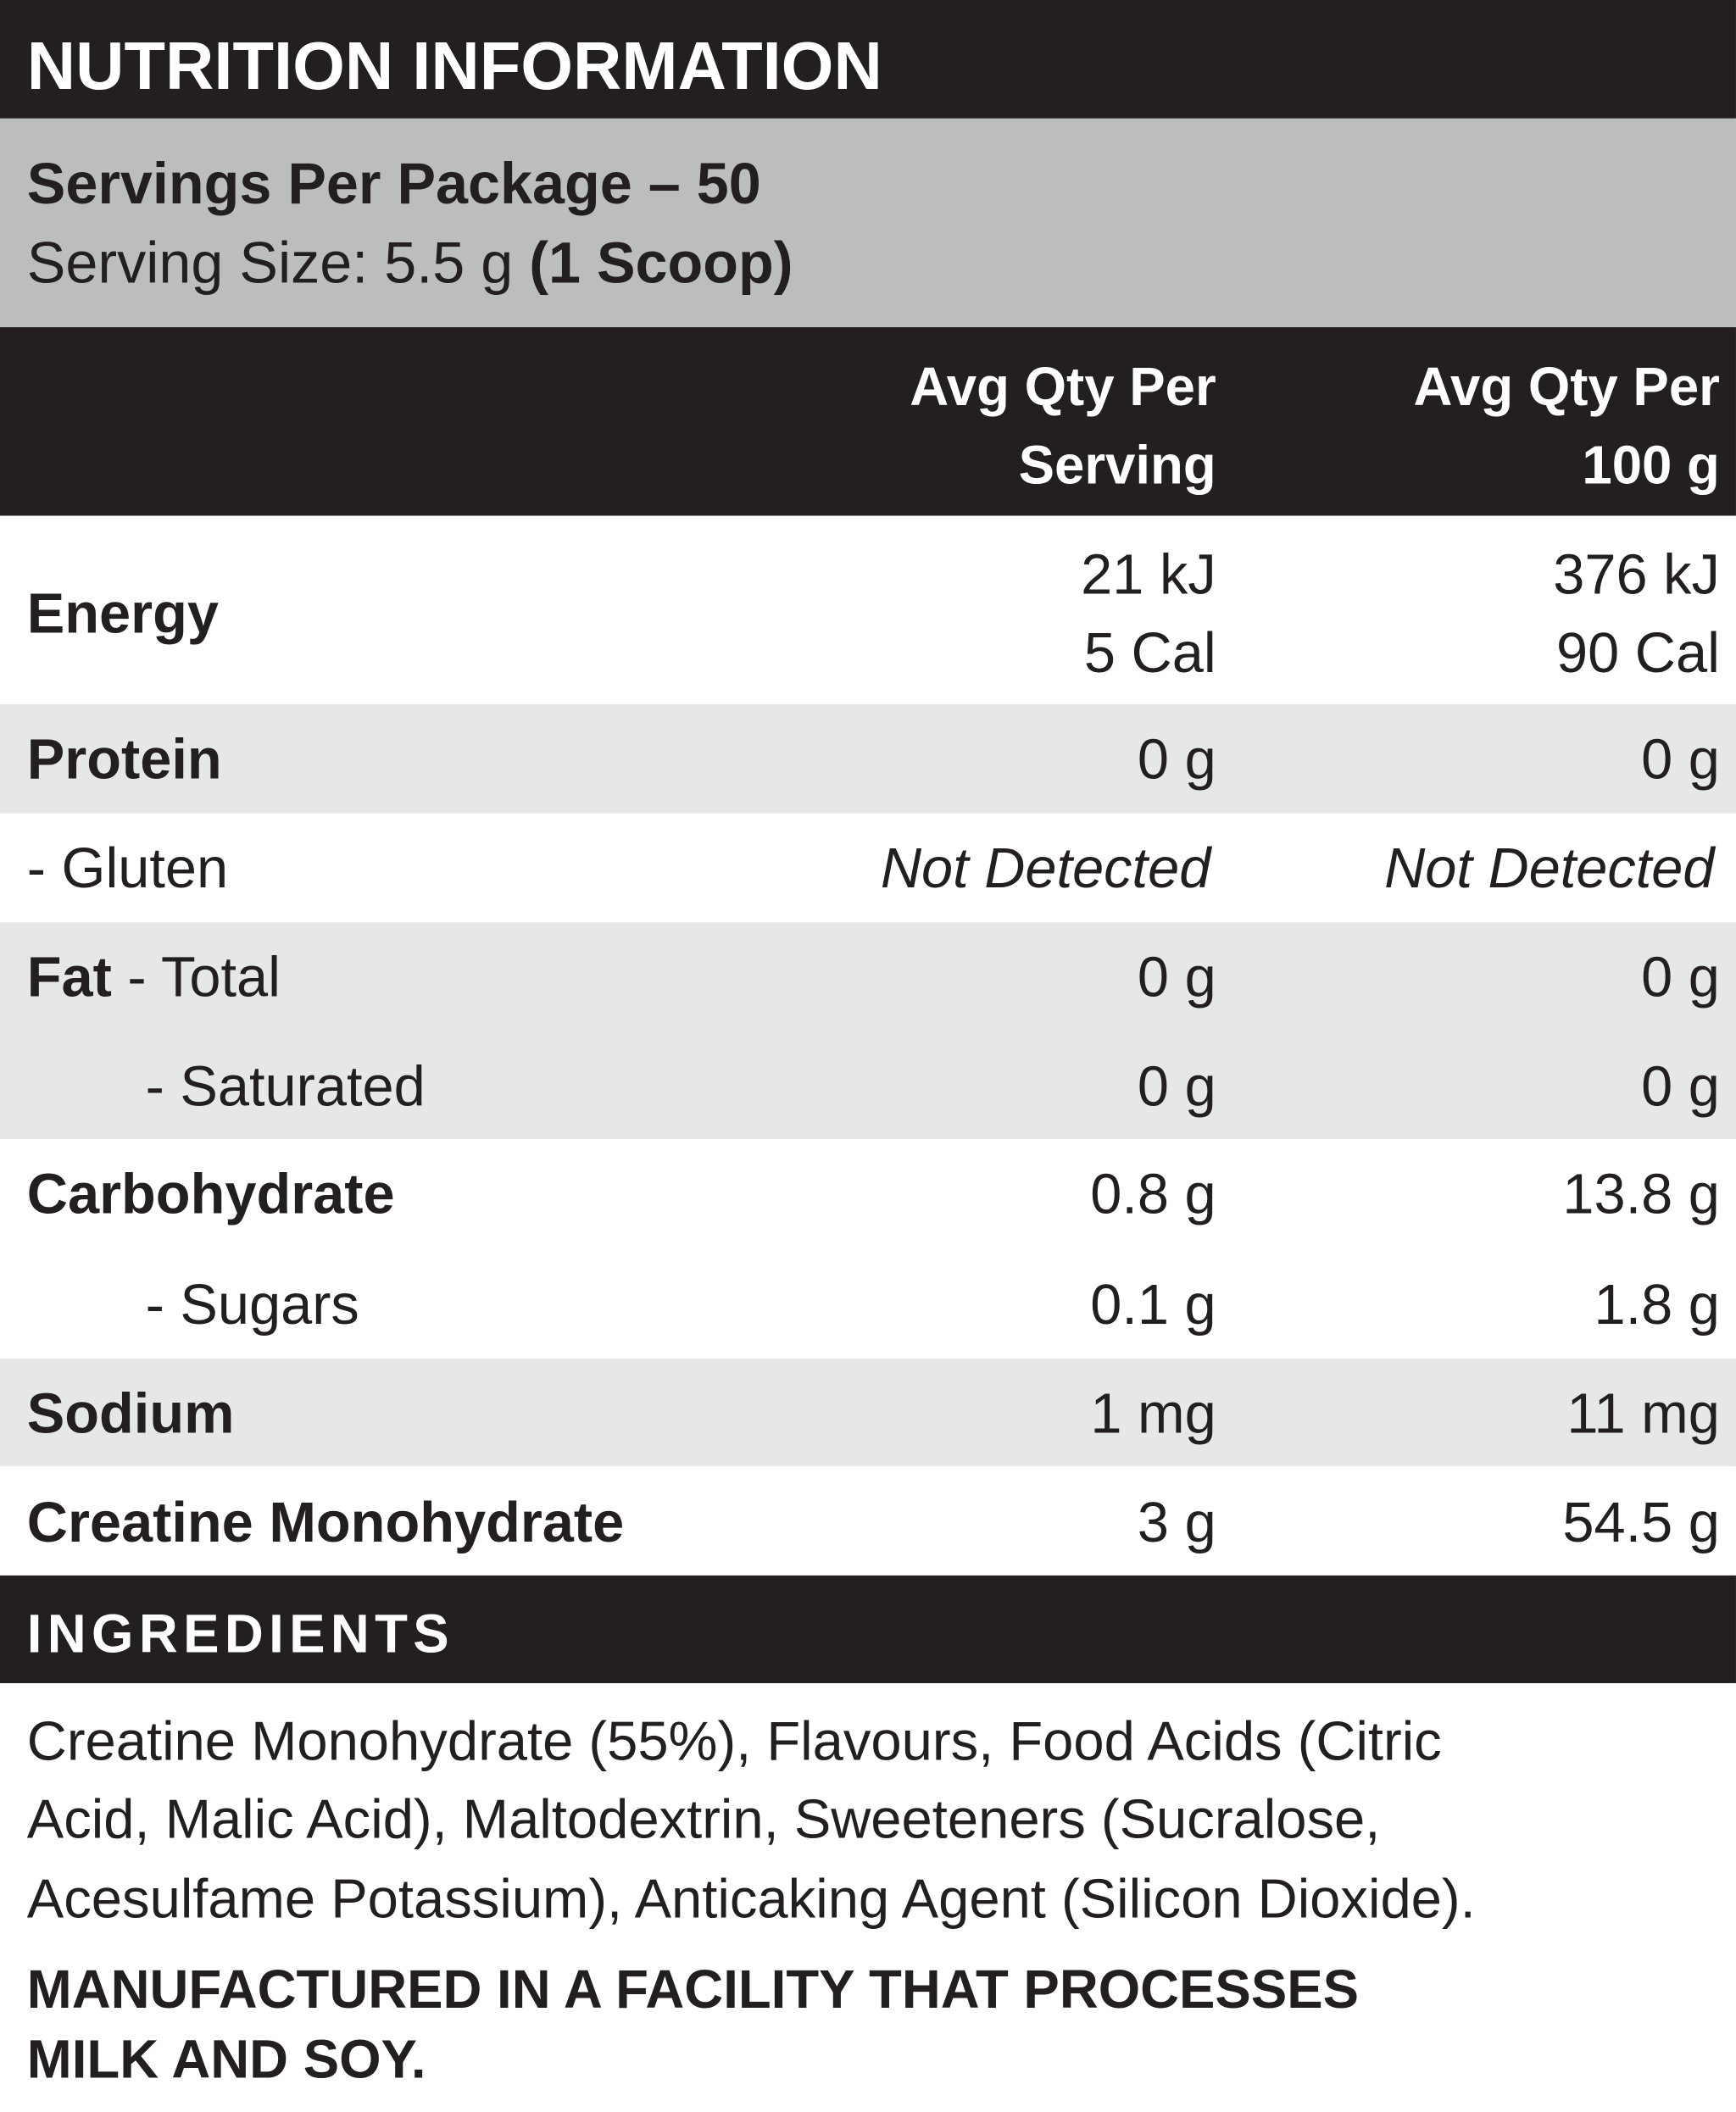  Describe the element at coordinates (69, 977) in the screenshot. I see `label-bold: Fat` at that location.